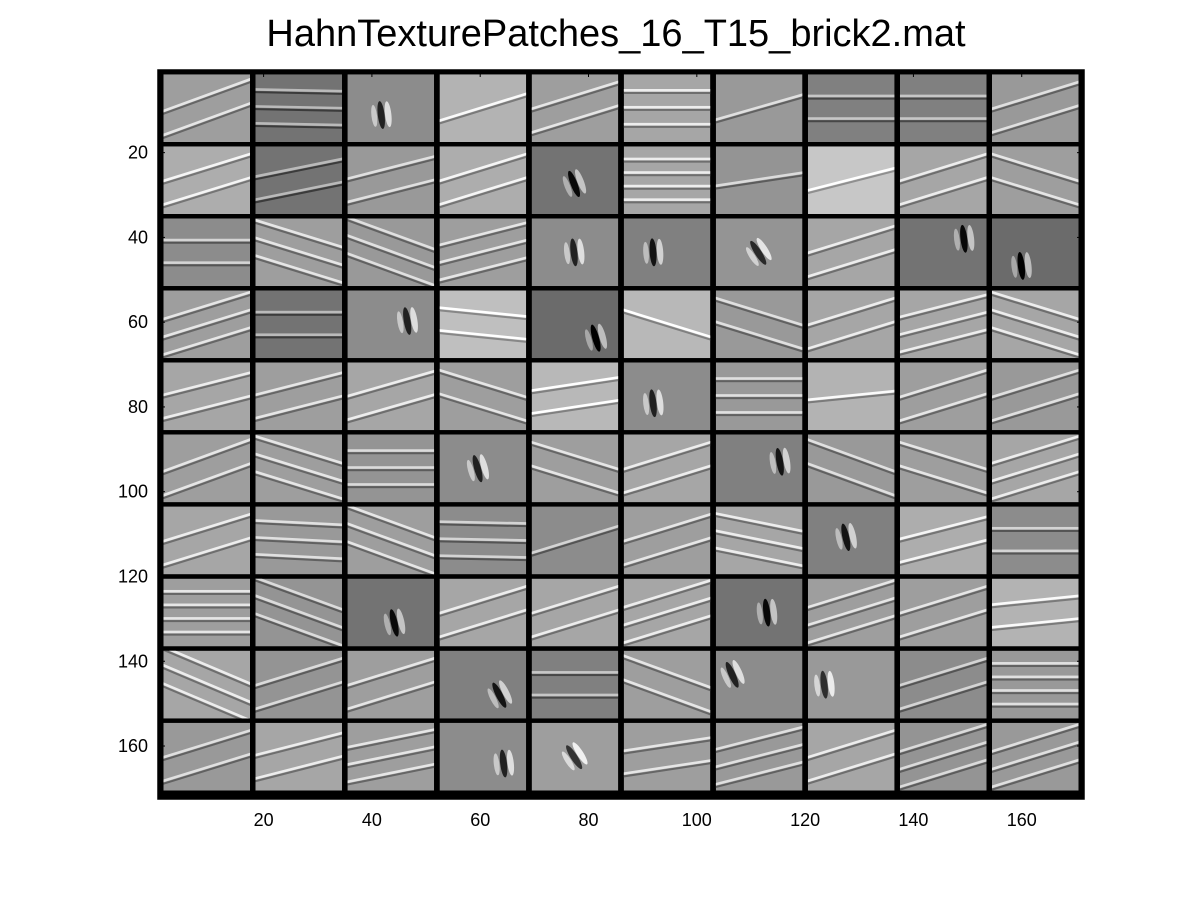  What do you see at coordinates (391, 324) in the screenshot?
I see `patch-r4-c3` at bounding box center [391, 324].